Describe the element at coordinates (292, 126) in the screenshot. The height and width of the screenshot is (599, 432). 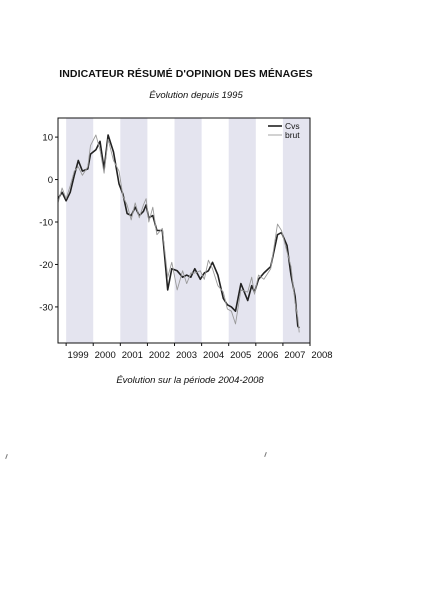
I see `legend-label-cvs: Cvs` at that location.